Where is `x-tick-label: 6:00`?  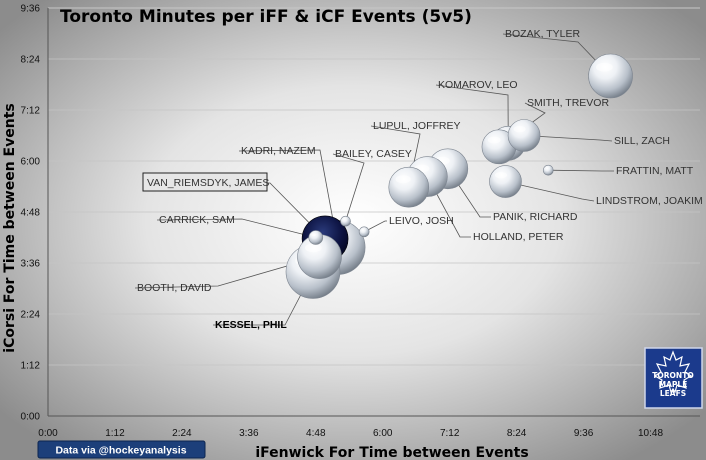 x-tick-label: 6:00 is located at coordinates (383, 433).